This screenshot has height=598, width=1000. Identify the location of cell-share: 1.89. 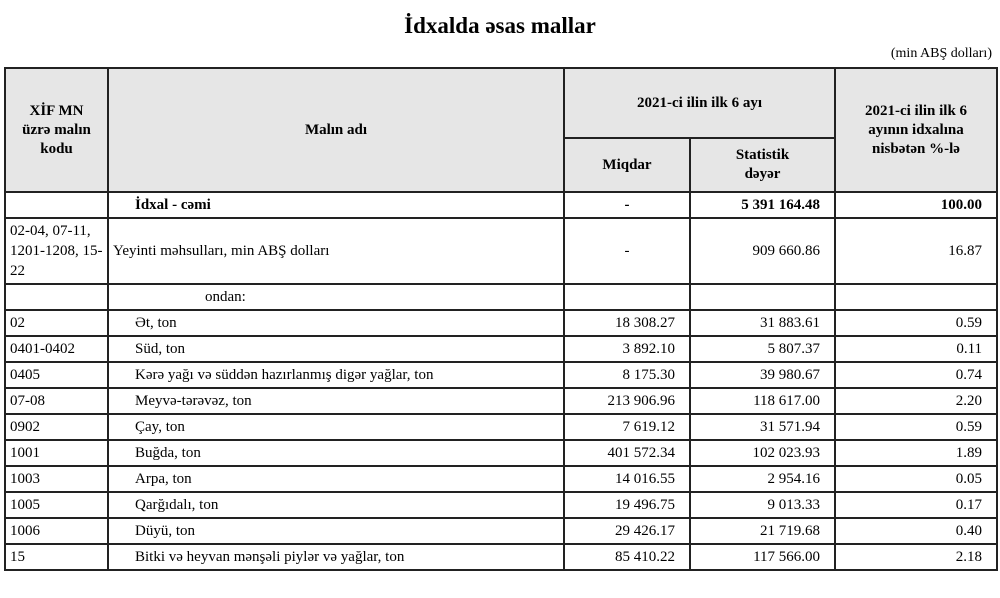
(916, 453).